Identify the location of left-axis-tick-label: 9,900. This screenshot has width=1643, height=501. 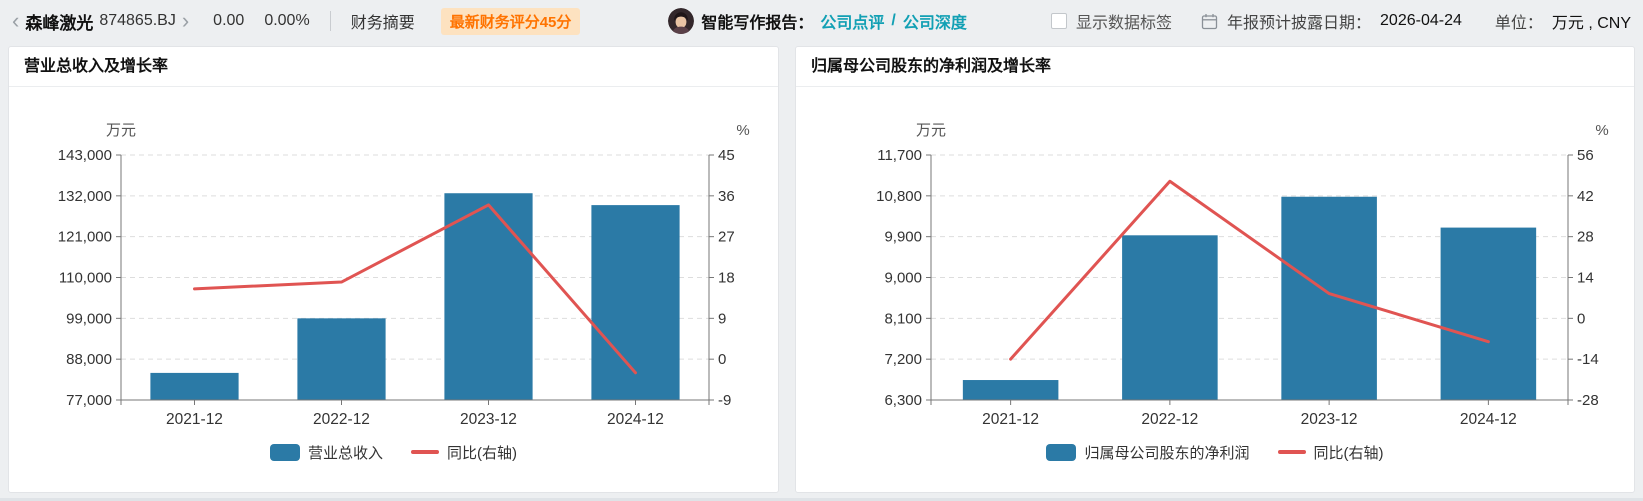
(903, 237).